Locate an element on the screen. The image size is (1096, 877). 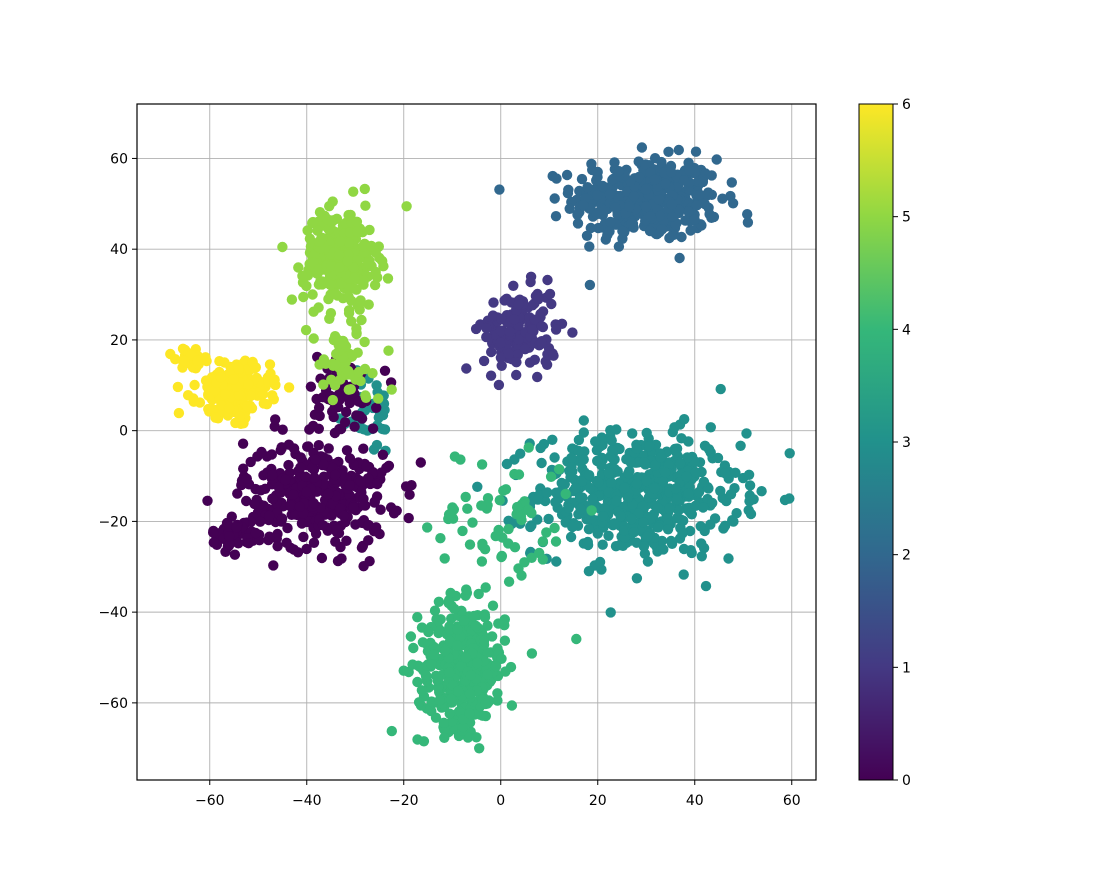
y-tick-label: 40 is located at coordinates (119, 250).